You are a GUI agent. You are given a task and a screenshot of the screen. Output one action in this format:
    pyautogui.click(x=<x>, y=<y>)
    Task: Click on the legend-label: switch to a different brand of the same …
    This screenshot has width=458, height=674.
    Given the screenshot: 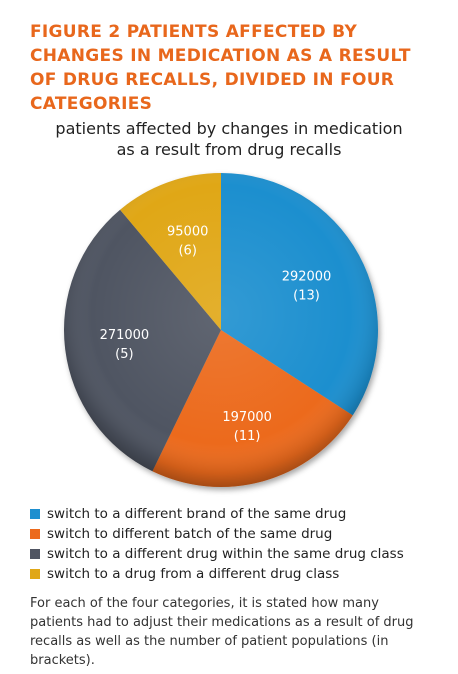 What is the action you would take?
    pyautogui.click(x=197, y=514)
    